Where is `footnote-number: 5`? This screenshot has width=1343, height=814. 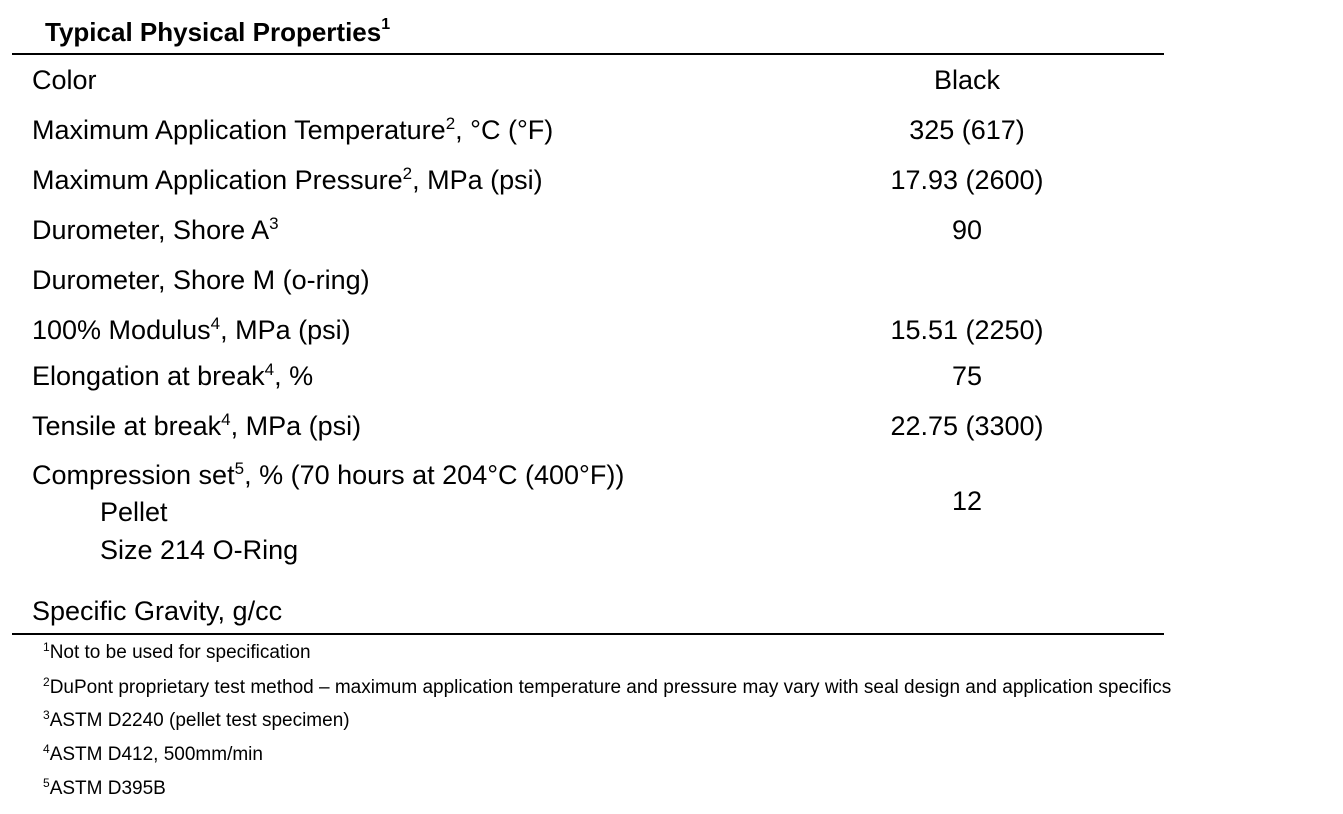 footnote-number: 5 is located at coordinates (46, 783).